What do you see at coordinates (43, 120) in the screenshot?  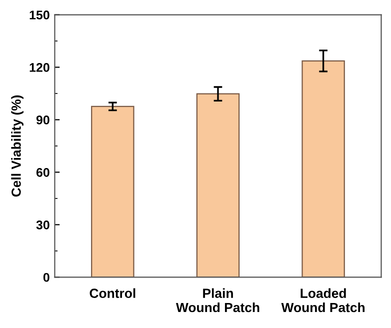 I see `y-tick-label: 90` at bounding box center [43, 120].